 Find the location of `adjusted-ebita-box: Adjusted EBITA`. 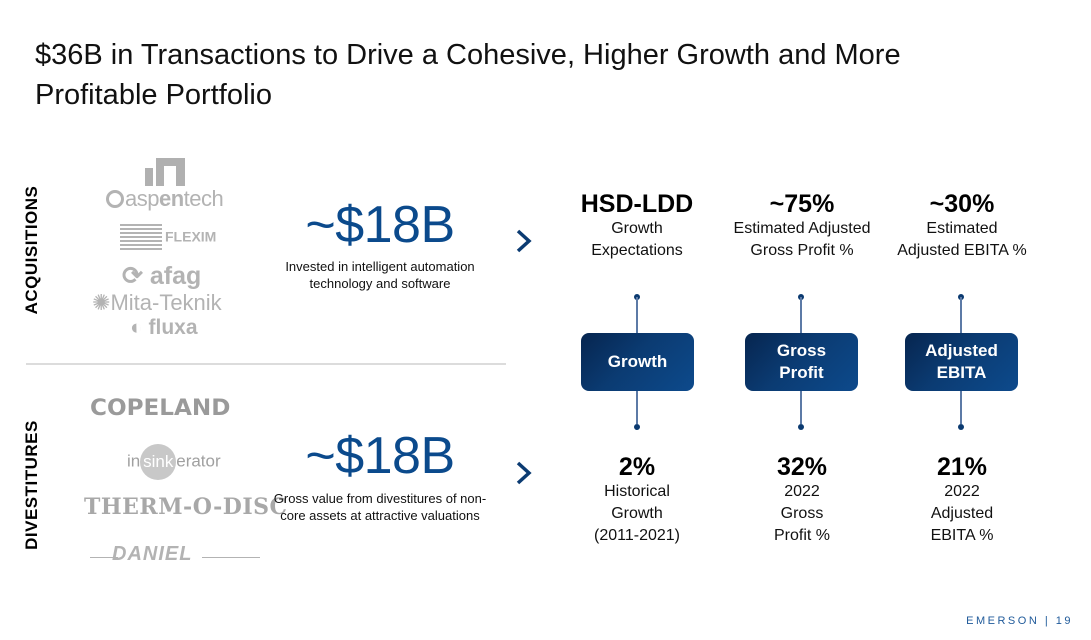

adjusted-ebita-box: Adjusted EBITA is located at coordinates (961, 362).